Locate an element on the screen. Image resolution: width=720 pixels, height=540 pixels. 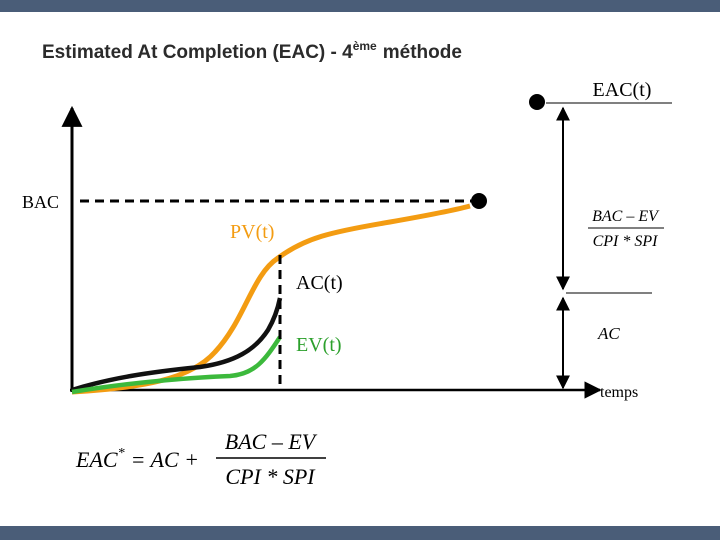
formula-numerator: BAC – EV is located at coordinates (271, 441).